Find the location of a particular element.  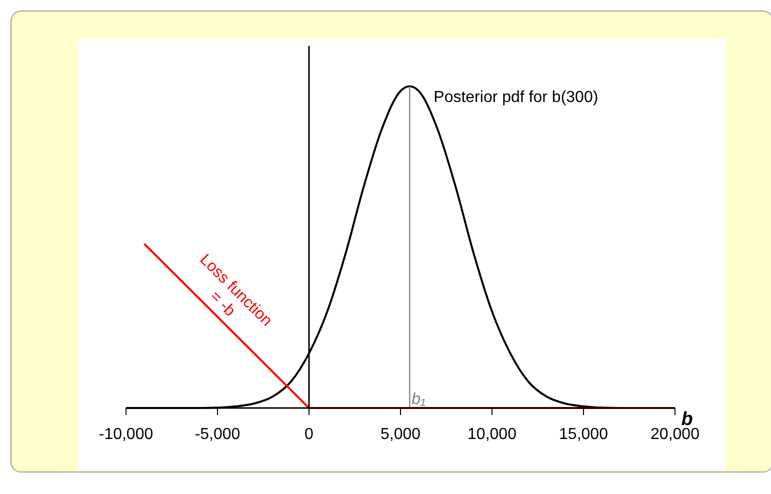

x-tick-label: -5,000 is located at coordinates (217, 434).